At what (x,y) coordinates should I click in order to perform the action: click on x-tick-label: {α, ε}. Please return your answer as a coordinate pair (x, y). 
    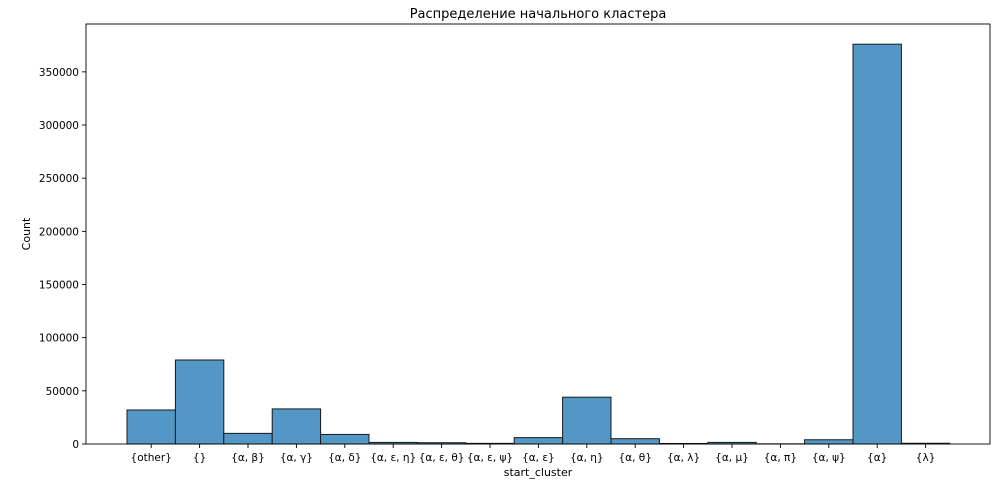
    Looking at the image, I should click on (538, 458).